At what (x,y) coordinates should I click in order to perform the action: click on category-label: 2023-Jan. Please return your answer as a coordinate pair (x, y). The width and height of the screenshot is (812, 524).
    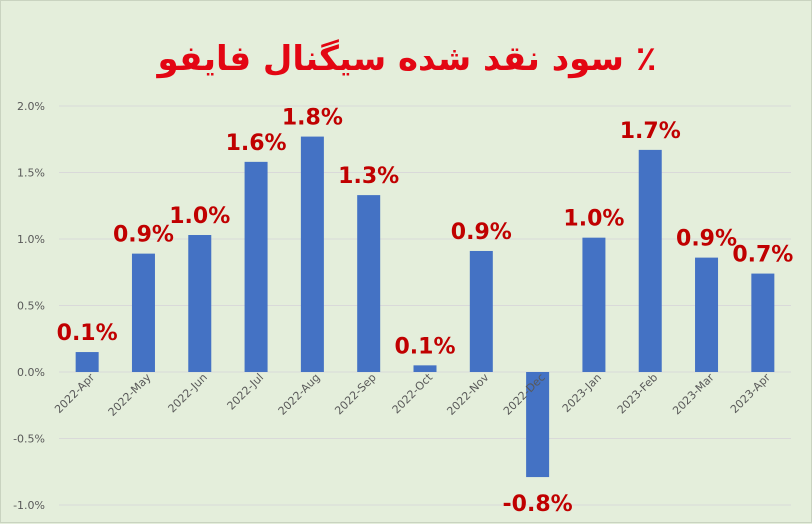
    Looking at the image, I should click on (582, 393).